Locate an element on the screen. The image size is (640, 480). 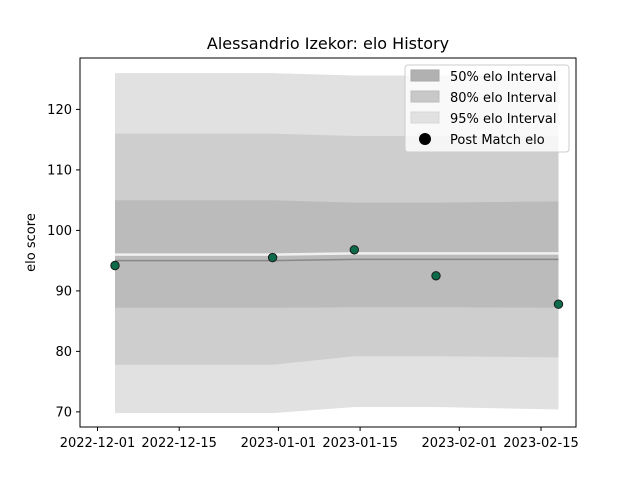
upper-edge-line is located at coordinates (337, 254).